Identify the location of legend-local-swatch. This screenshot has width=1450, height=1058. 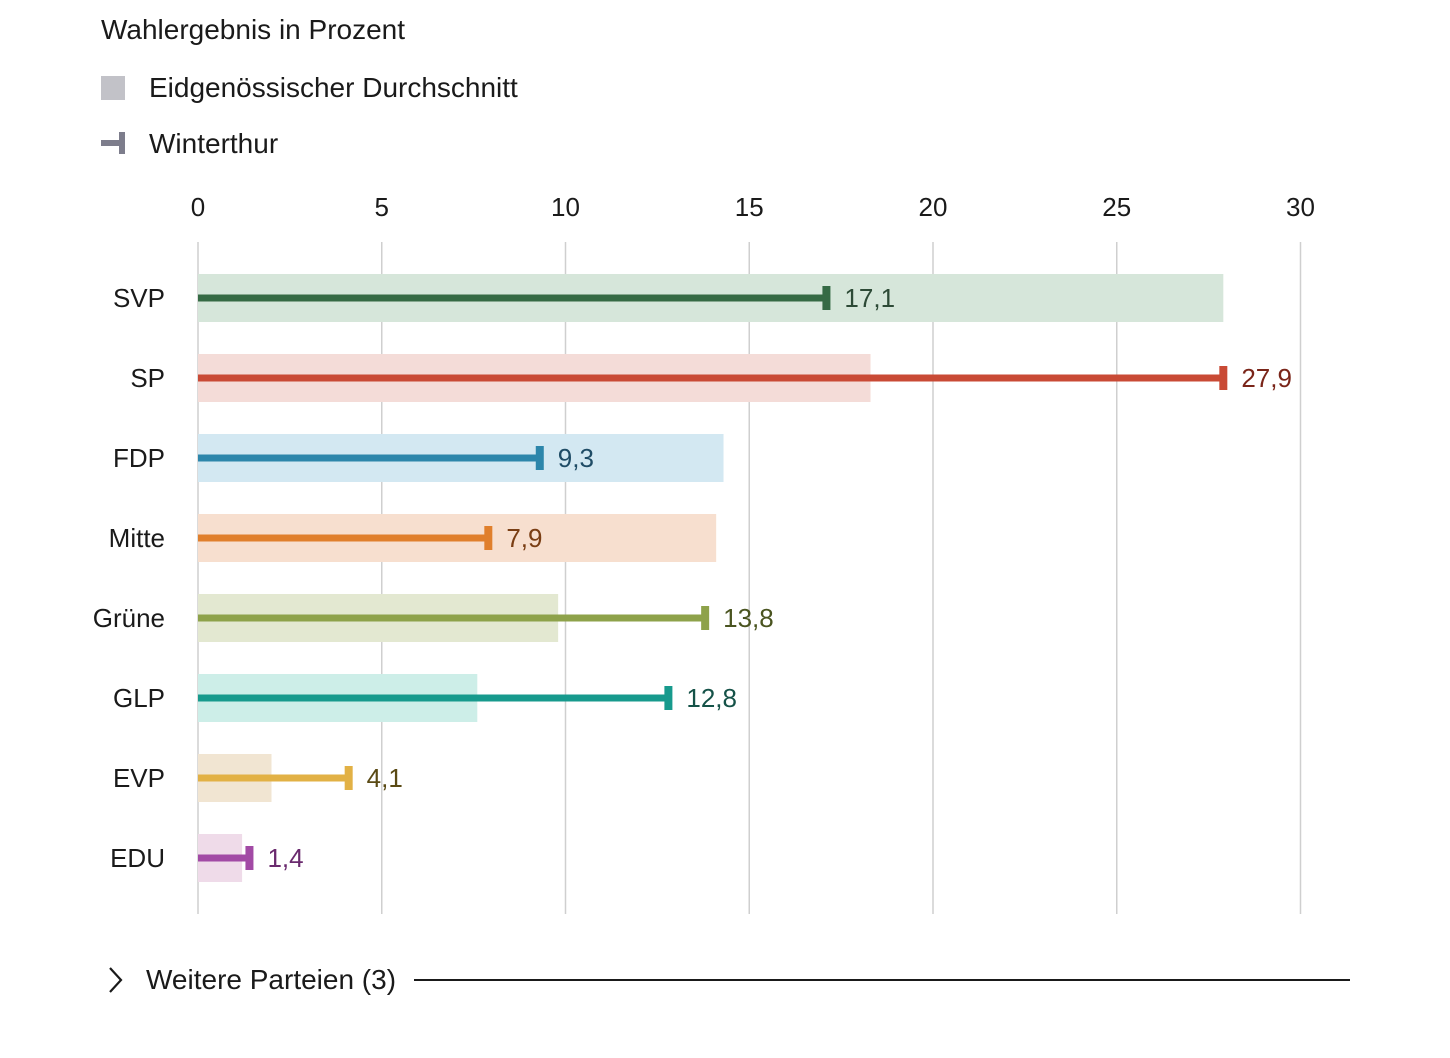
(113, 144).